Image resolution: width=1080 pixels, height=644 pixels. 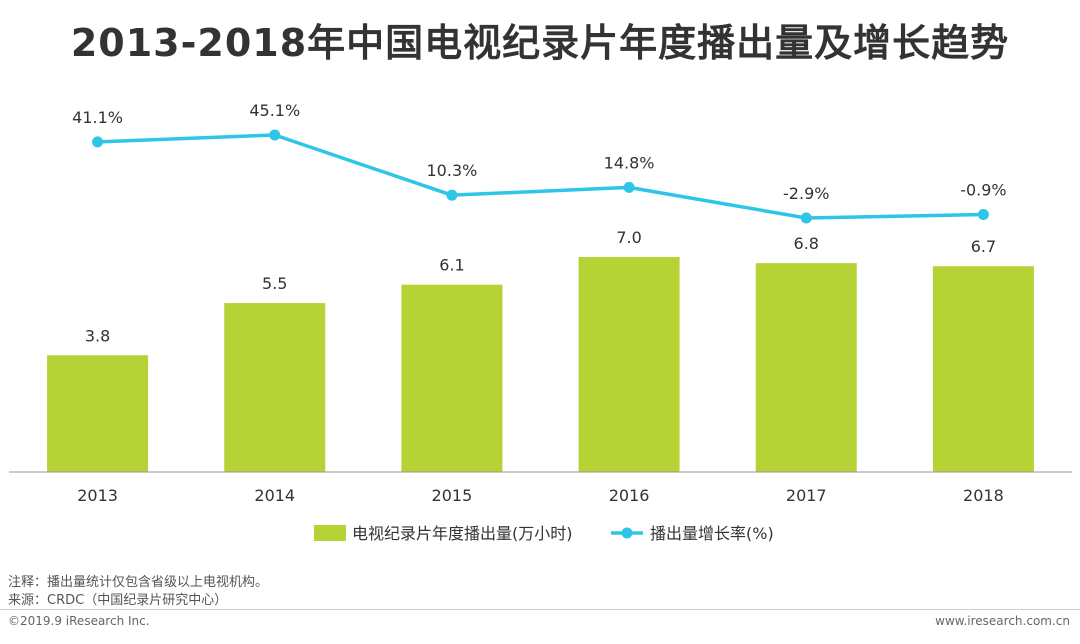 What do you see at coordinates (274, 110) in the screenshot?
I see `growth-label-2014: 45.1%` at bounding box center [274, 110].